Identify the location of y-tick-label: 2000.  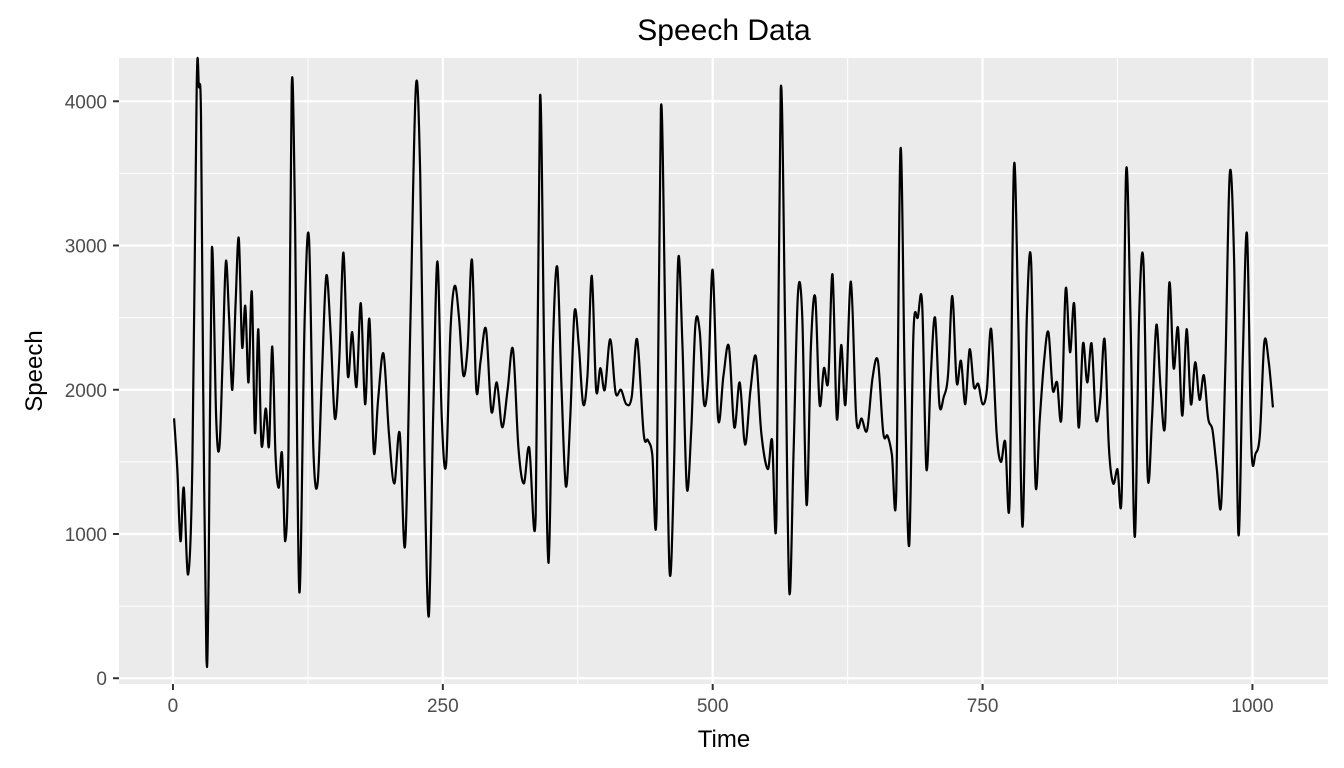
(86, 391).